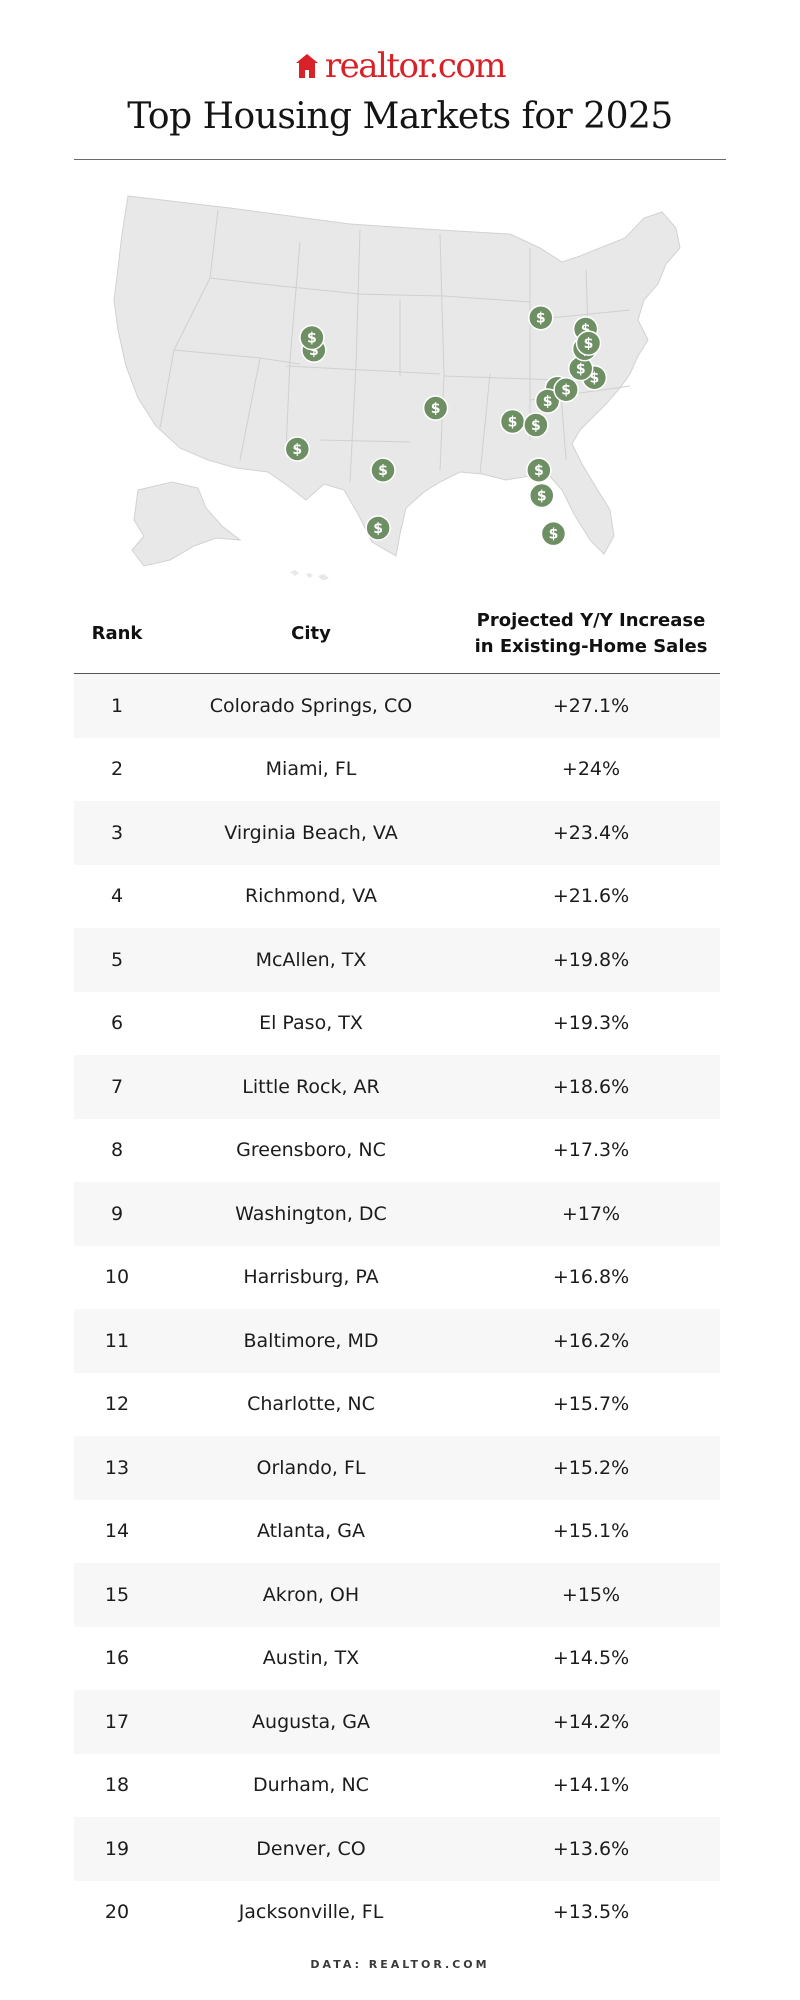 The width and height of the screenshot is (800, 2000). What do you see at coordinates (591, 646) in the screenshot?
I see `header-pct-line2: in Existing-Home Sales` at bounding box center [591, 646].